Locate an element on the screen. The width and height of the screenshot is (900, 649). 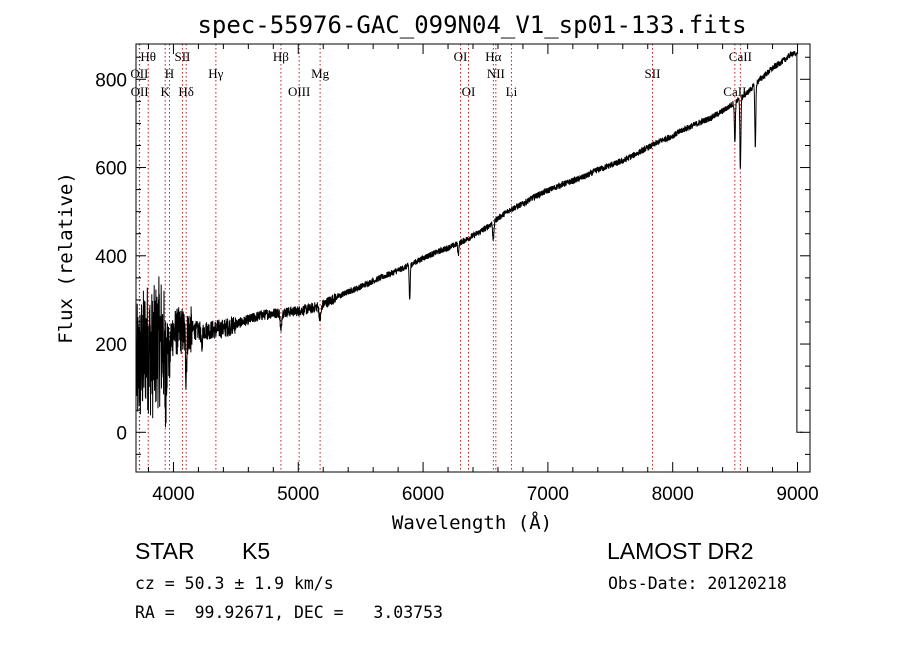
y-tick-label: 800 is located at coordinates (111, 80).